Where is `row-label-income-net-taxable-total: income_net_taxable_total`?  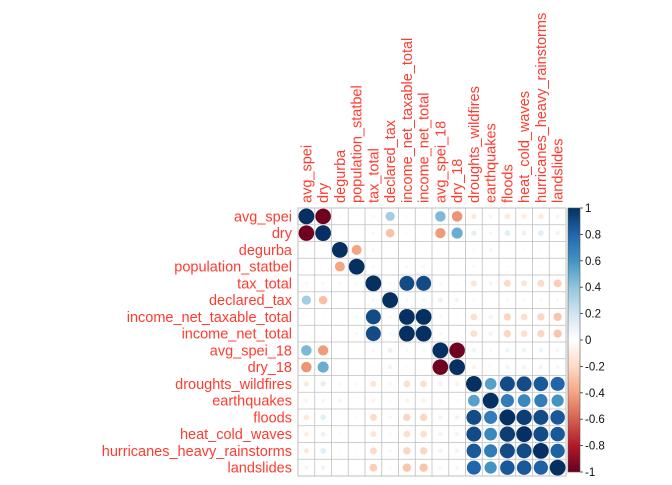
row-label-income-net-taxable-total: income_net_taxable_total is located at coordinates (209, 318).